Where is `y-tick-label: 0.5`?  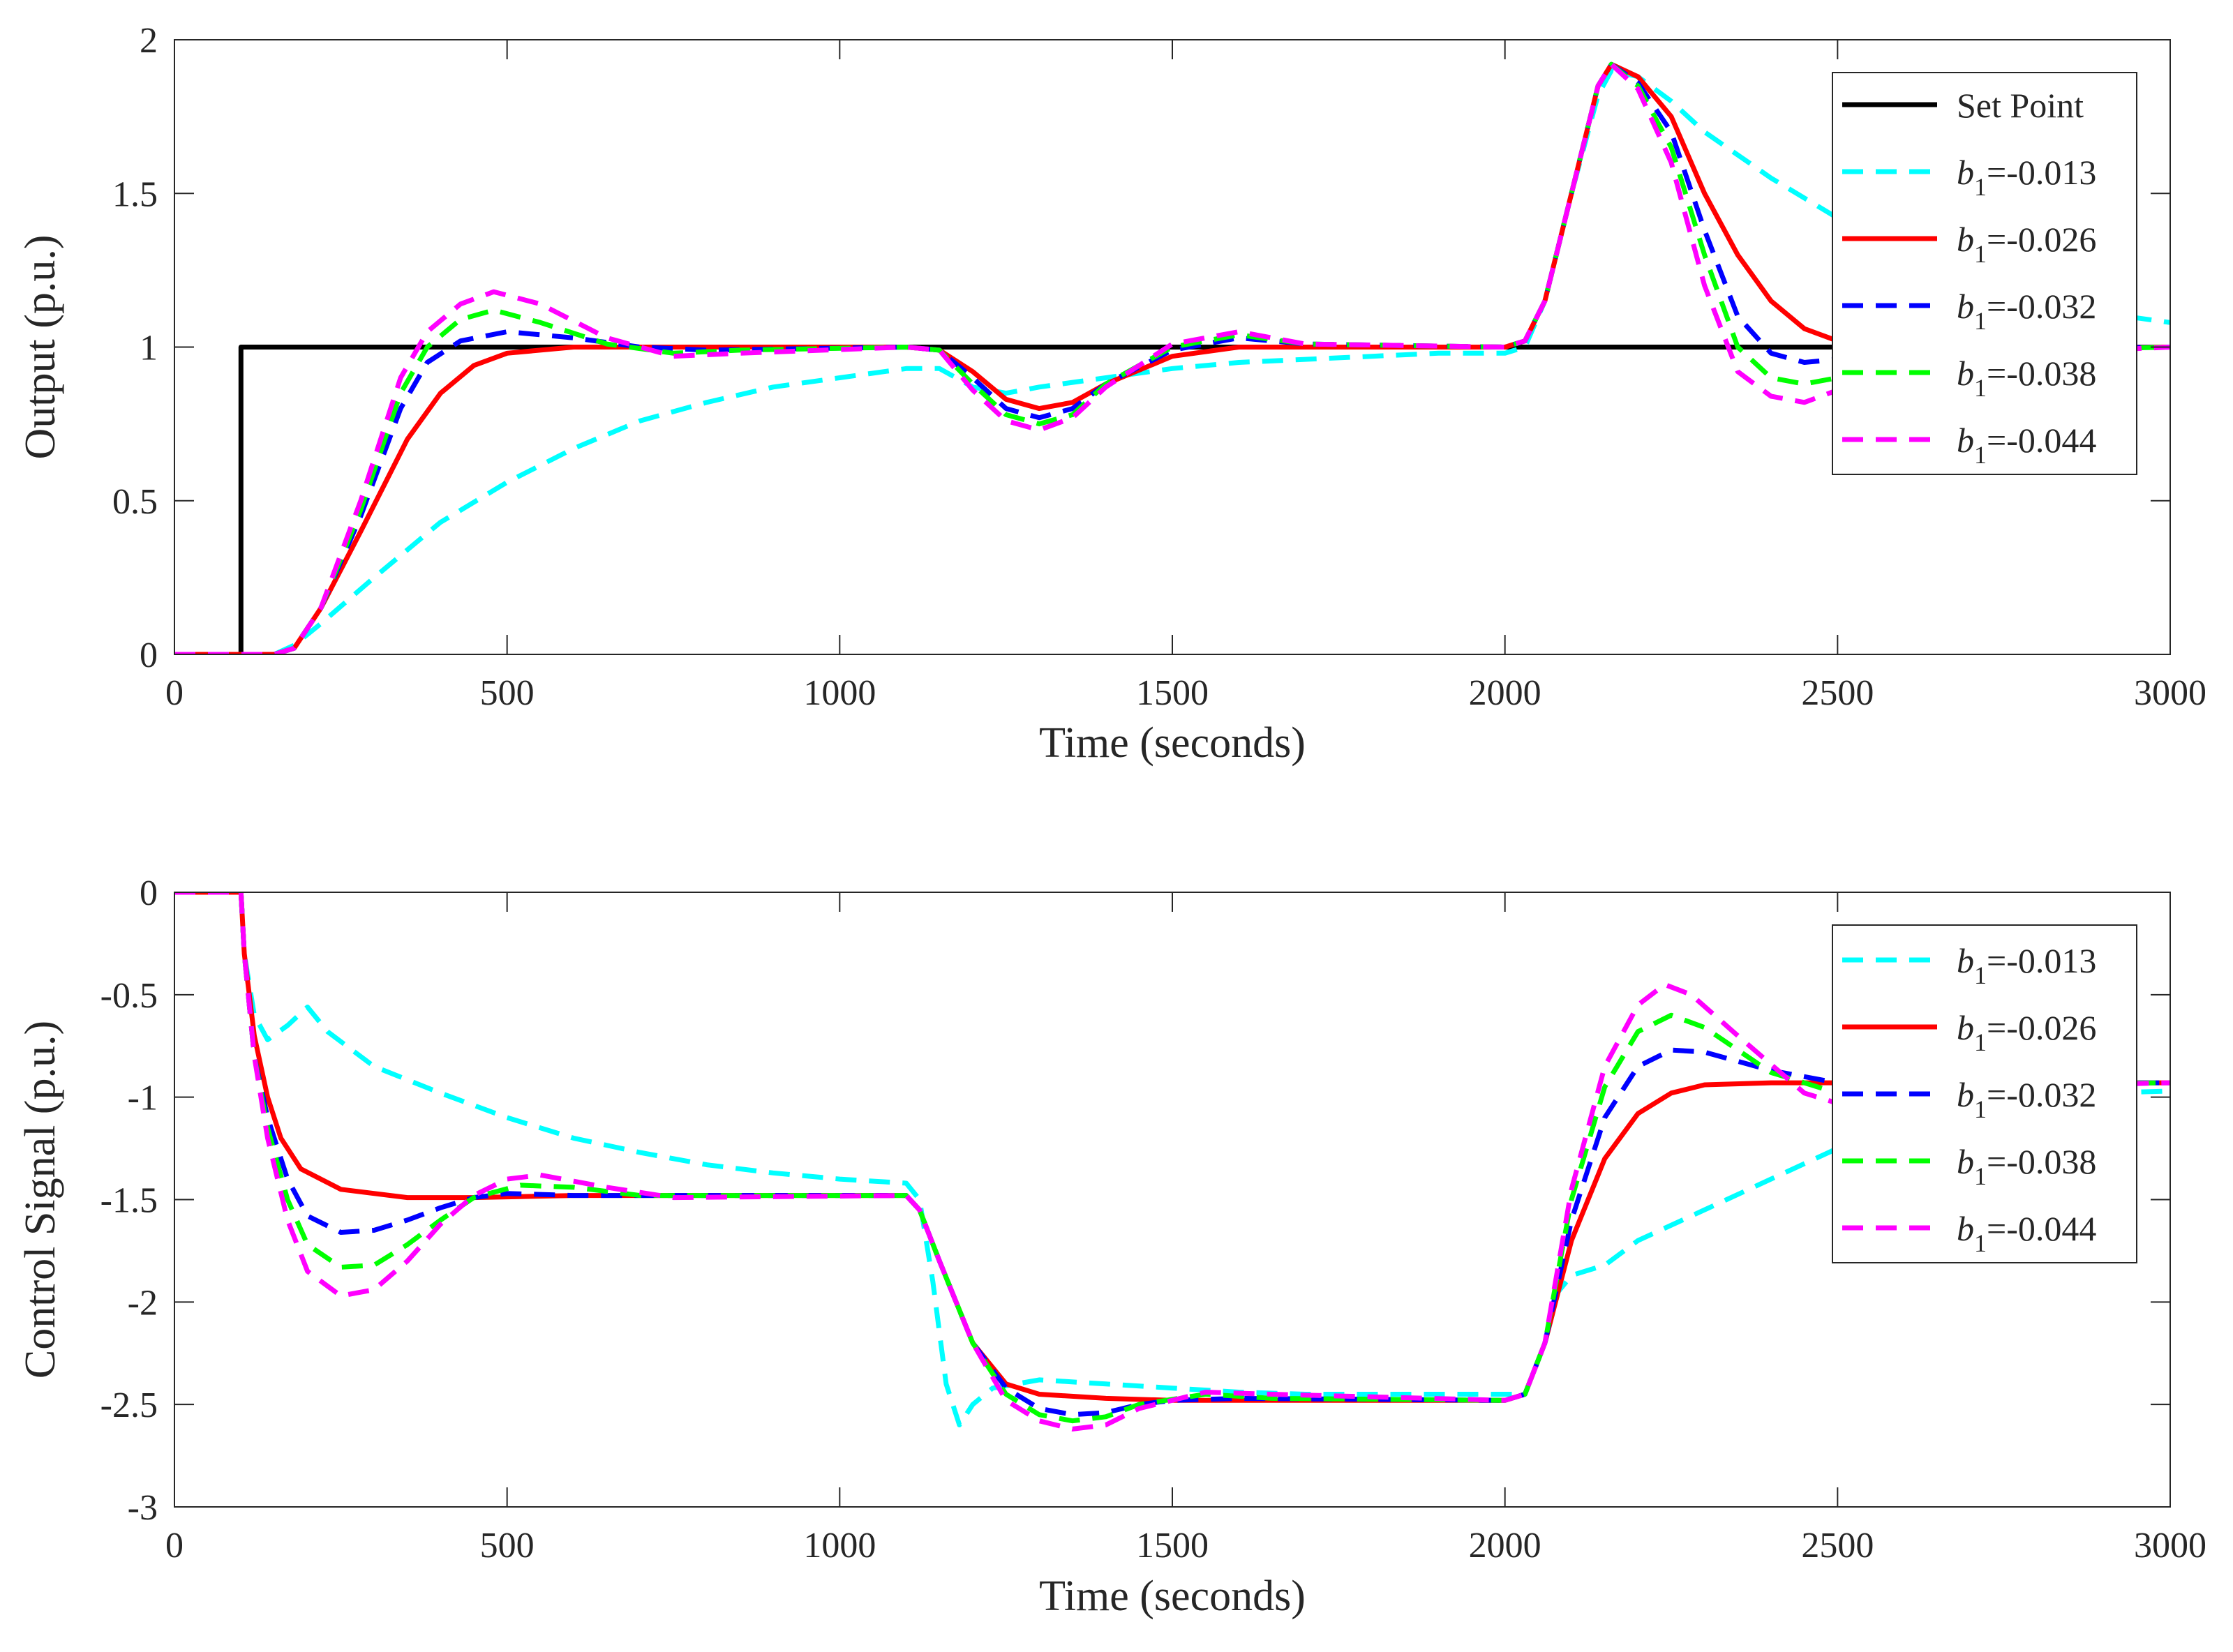
y-tick-label: 0.5 is located at coordinates (135, 502).